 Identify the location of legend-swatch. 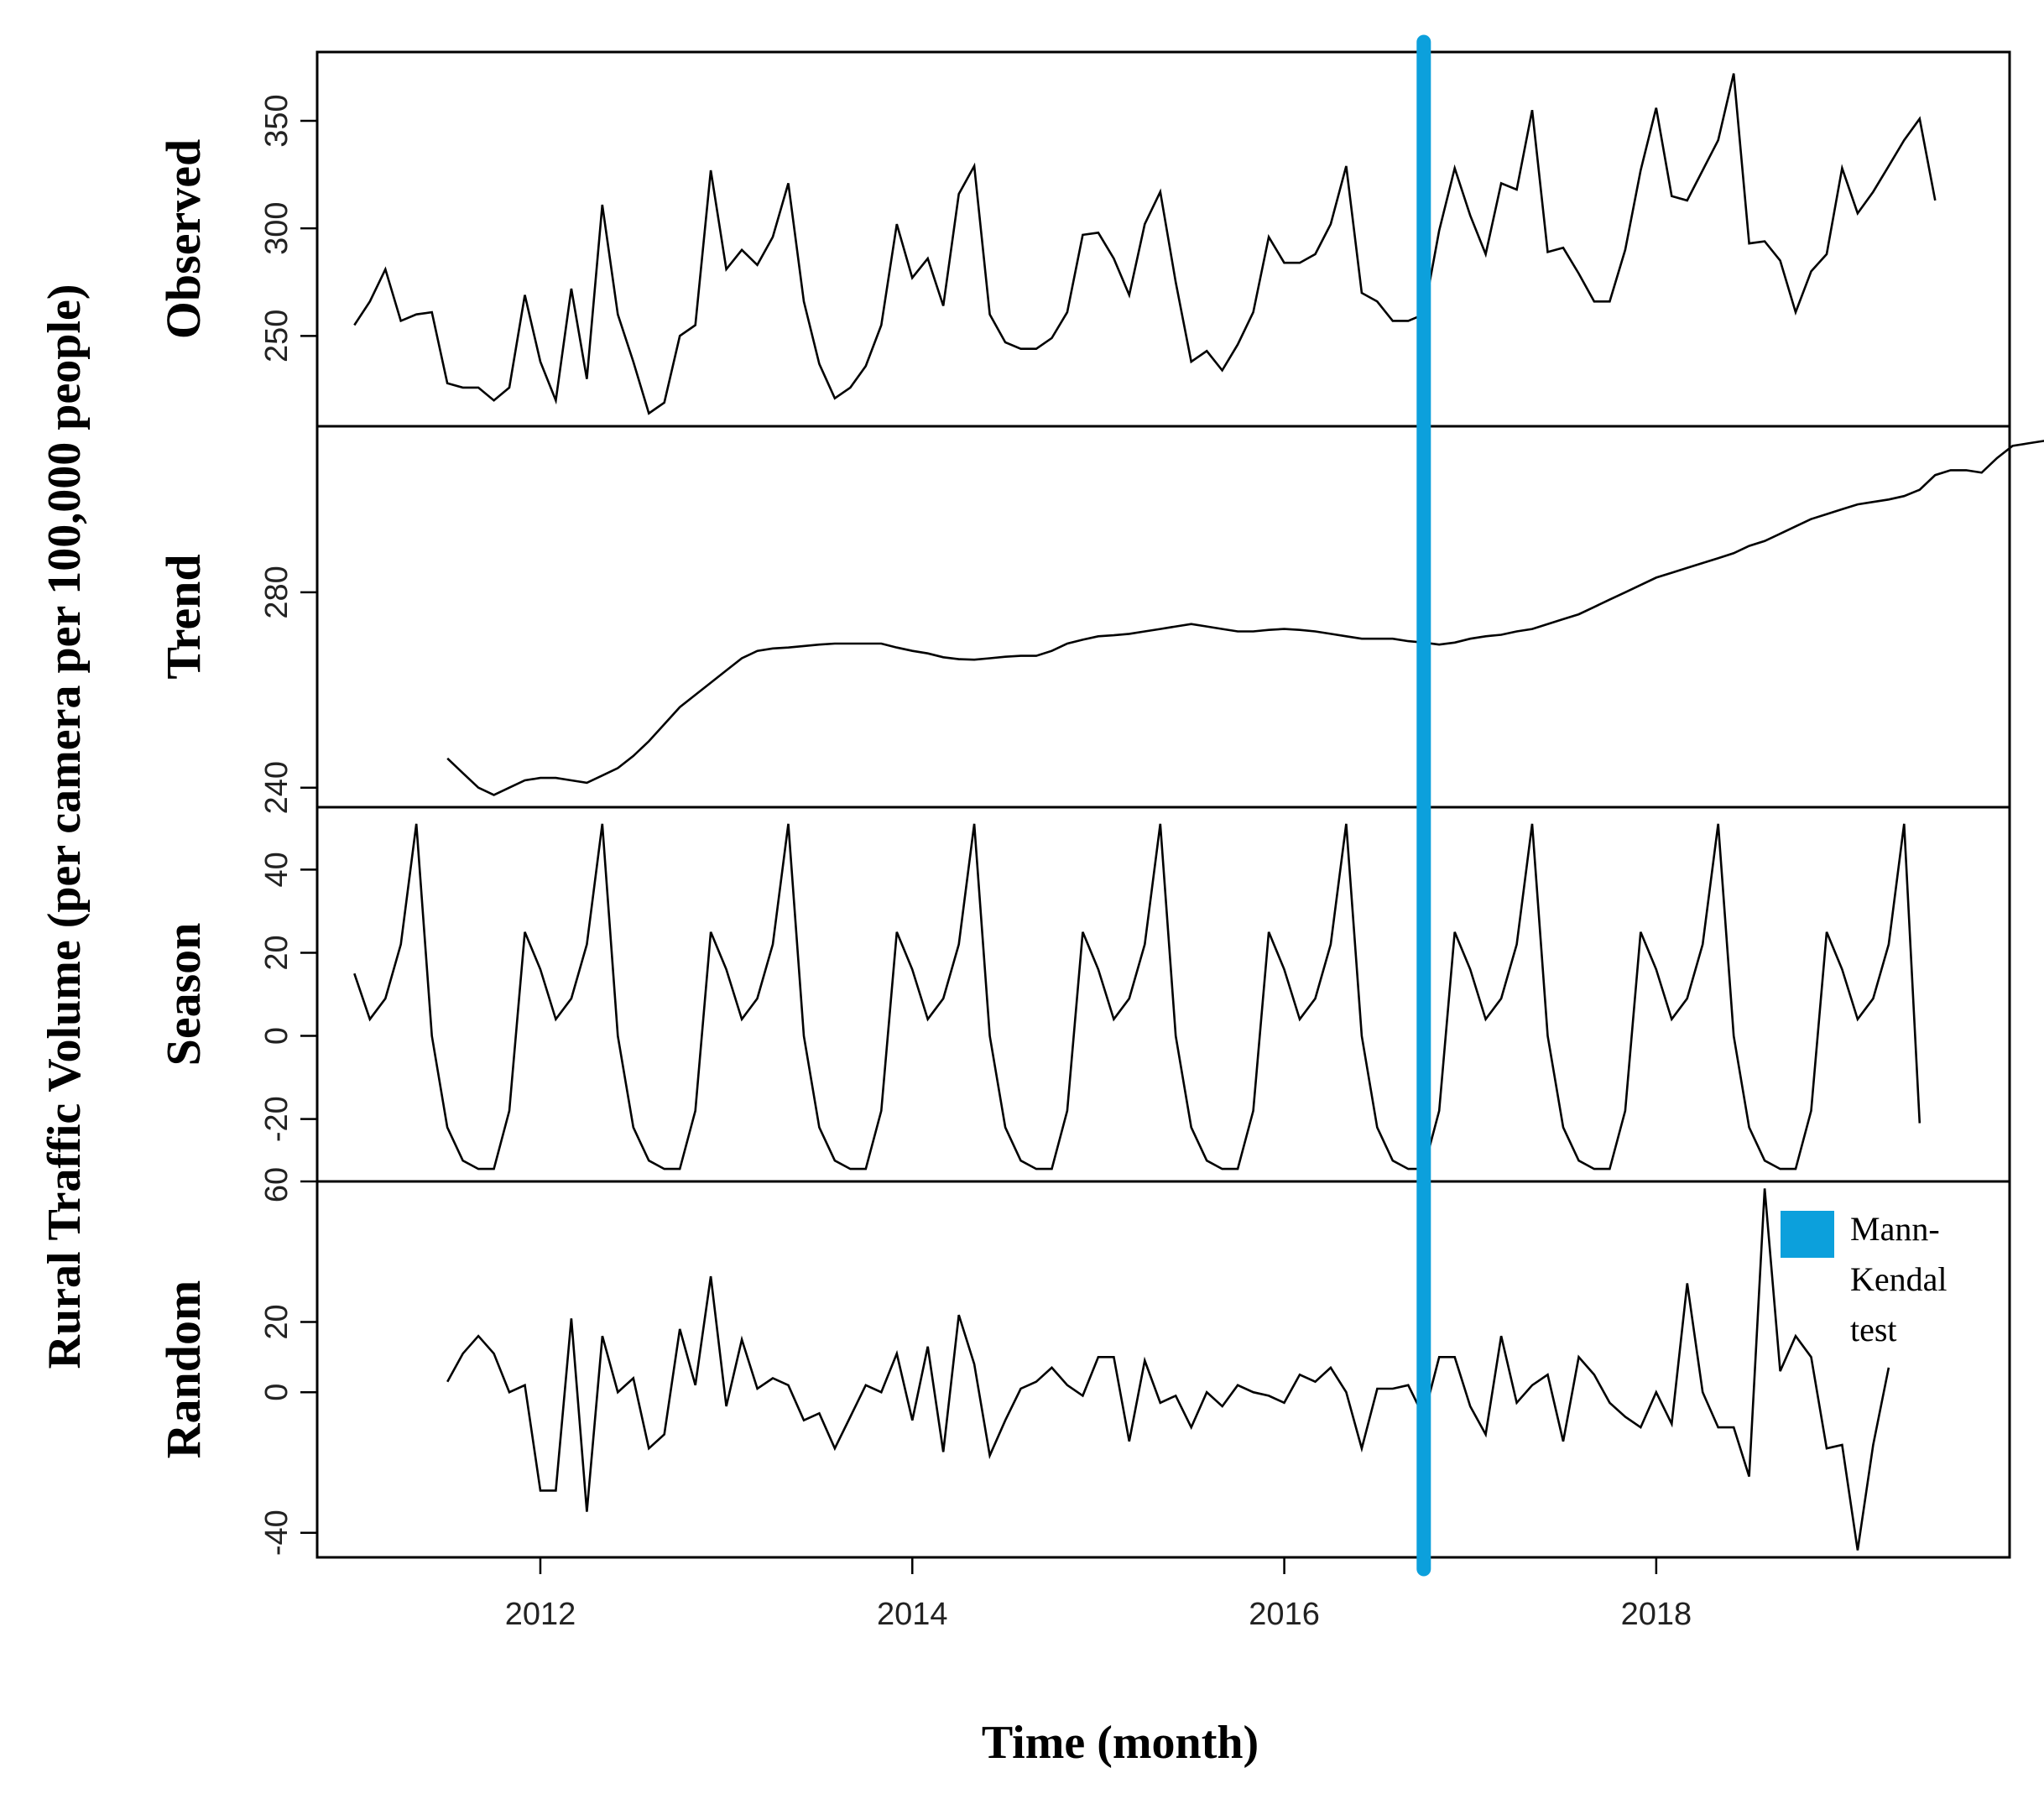
(1807, 1234).